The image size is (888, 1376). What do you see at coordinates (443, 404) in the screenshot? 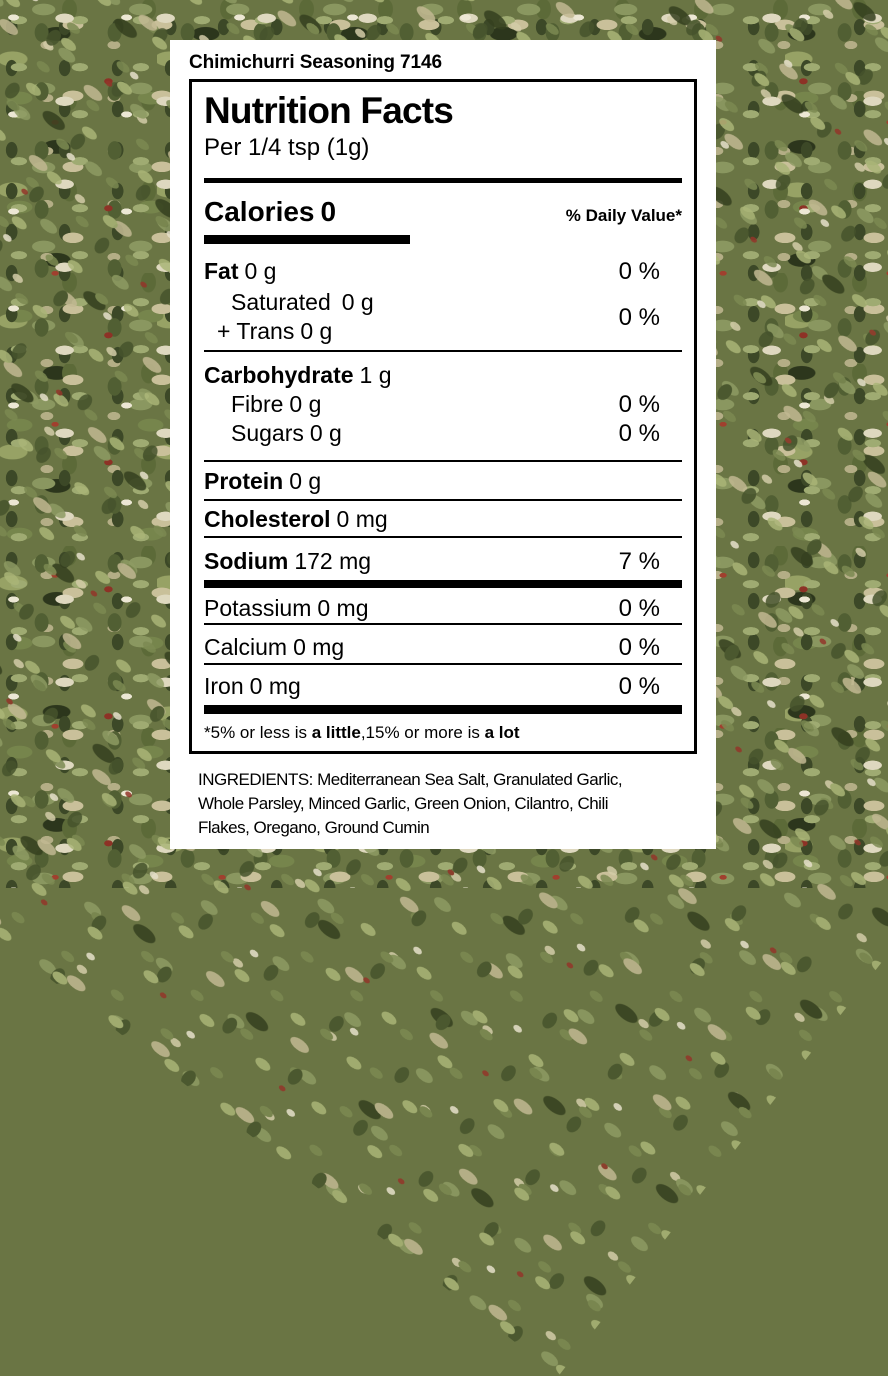
I see `nutrient-row-fibre: Fibre 0 g 0 %` at bounding box center [443, 404].